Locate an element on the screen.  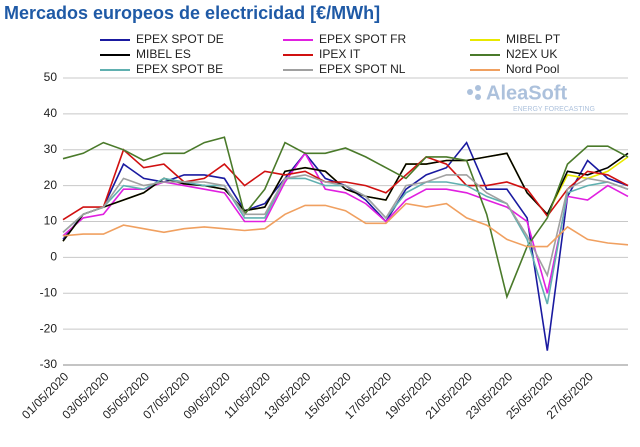
legend-label: EPEX SPOT BE is located at coordinates (179, 69).